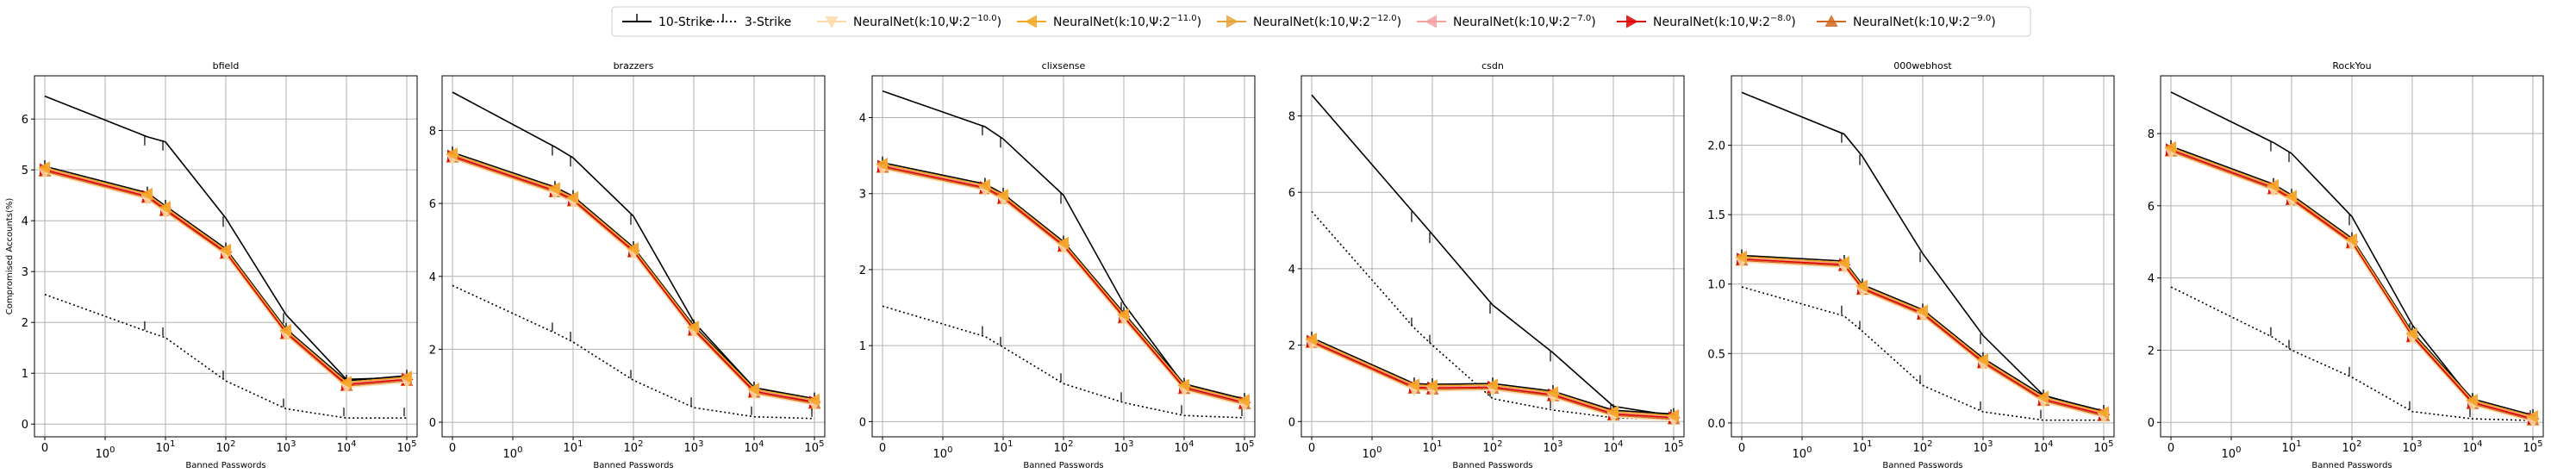  What do you see at coordinates (1716, 146) in the screenshot?
I see `y-tick-label: 2.0` at bounding box center [1716, 146].